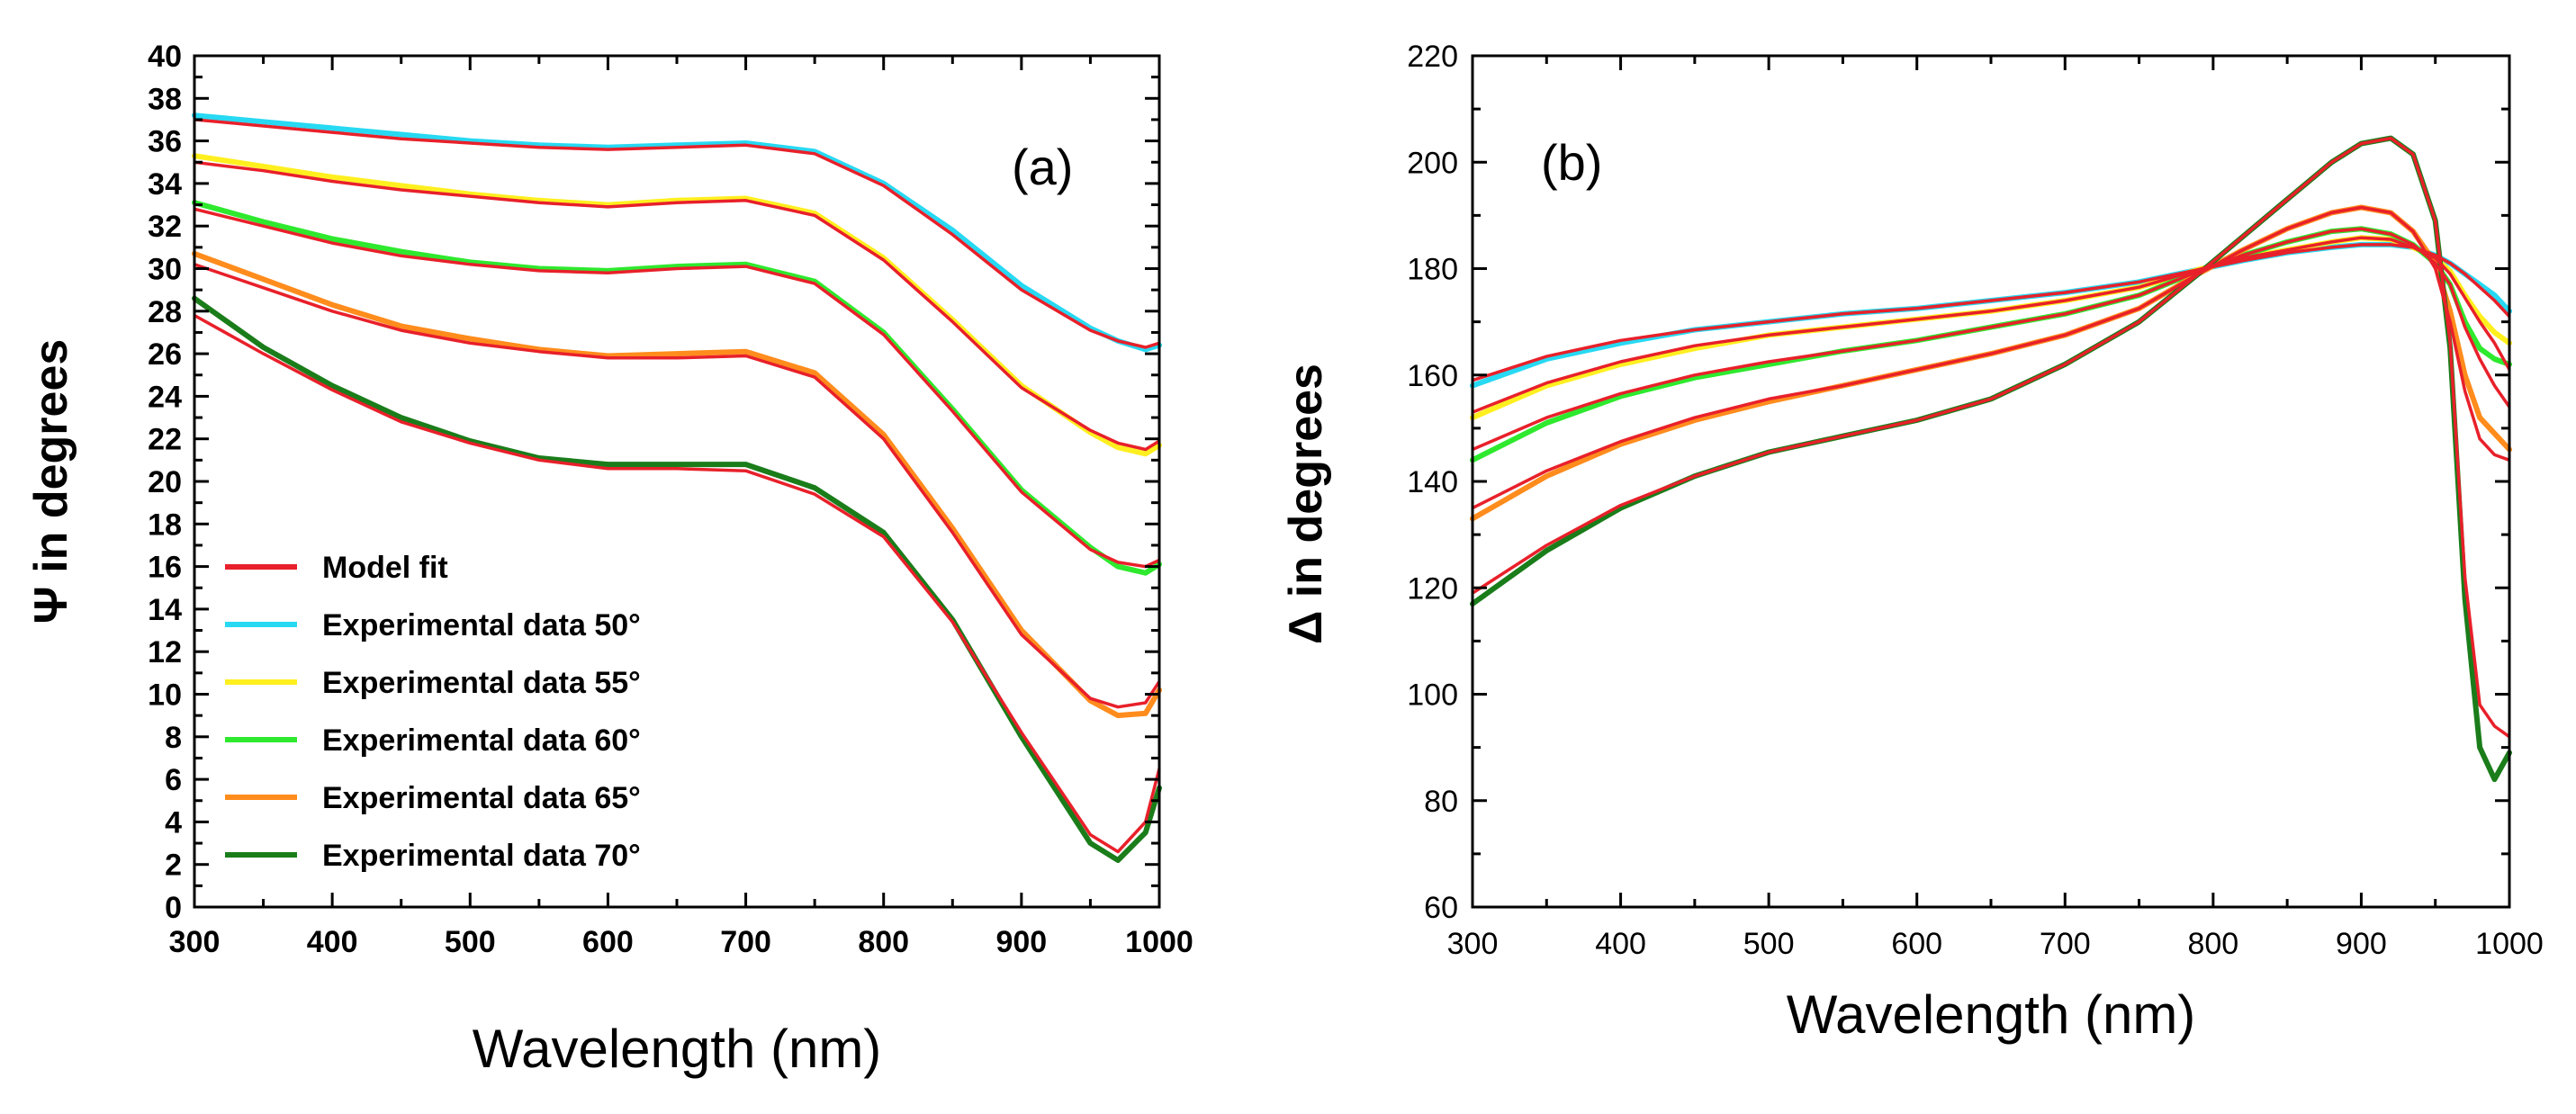  What do you see at coordinates (165, 227) in the screenshot?
I see `y-tick-label: 32` at bounding box center [165, 227].